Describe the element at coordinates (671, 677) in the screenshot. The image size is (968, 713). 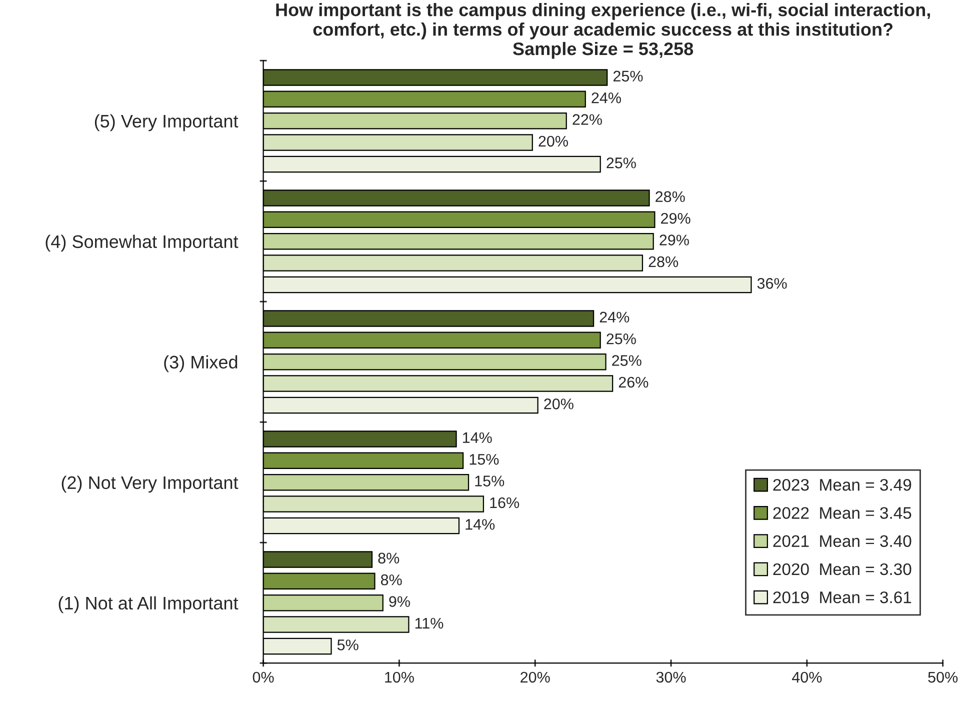
I see `x-tick-label: 30%` at that location.